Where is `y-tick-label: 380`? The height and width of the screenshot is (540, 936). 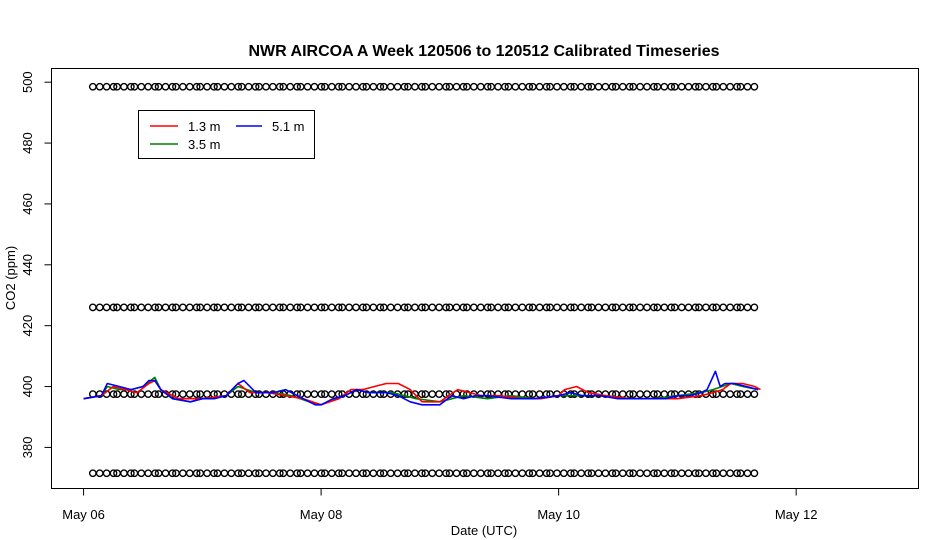 y-tick-label: 380 is located at coordinates (27, 448).